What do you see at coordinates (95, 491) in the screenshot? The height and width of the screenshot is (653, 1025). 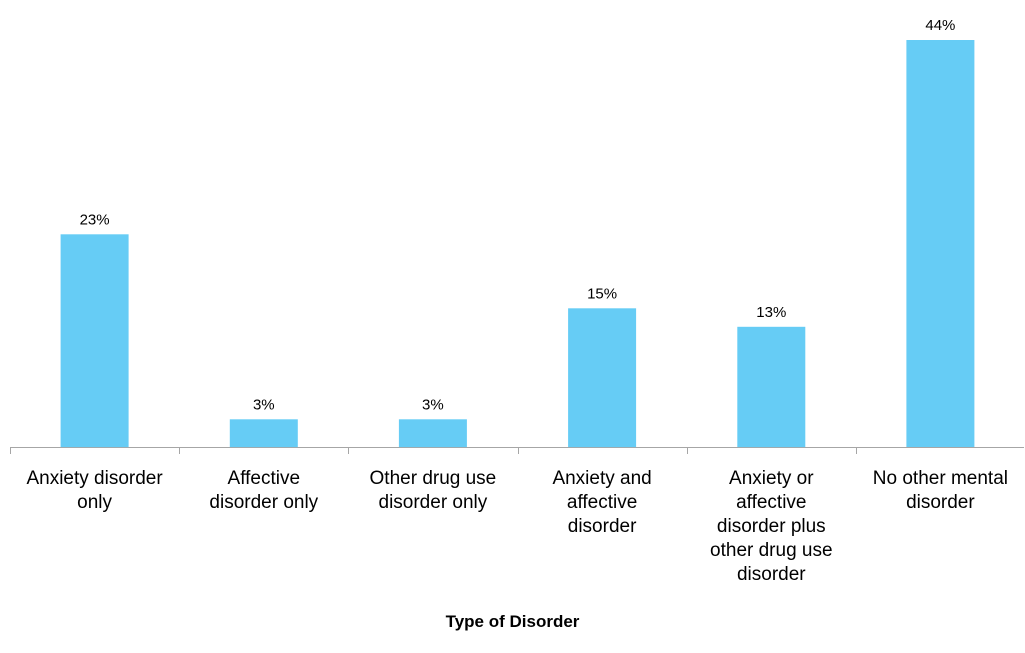 I see `category-label: Anxiety disorder only` at bounding box center [95, 491].